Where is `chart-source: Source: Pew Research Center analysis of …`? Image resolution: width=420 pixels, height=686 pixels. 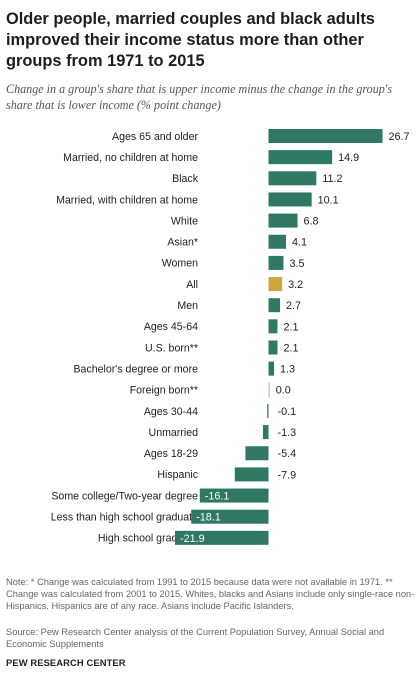
chart-source: Source: Pew Research Center analysis of … is located at coordinates (195, 638).